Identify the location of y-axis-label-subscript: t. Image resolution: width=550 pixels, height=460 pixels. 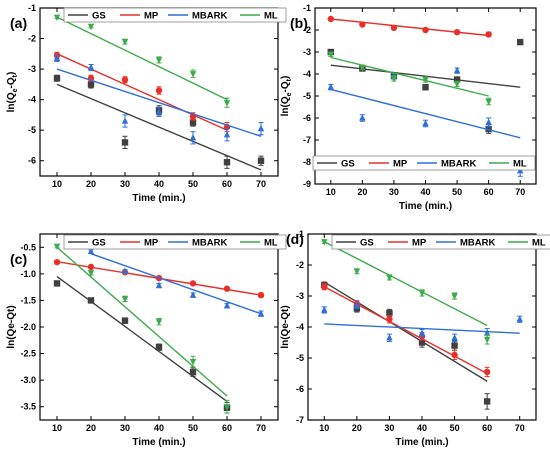
(289, 79).